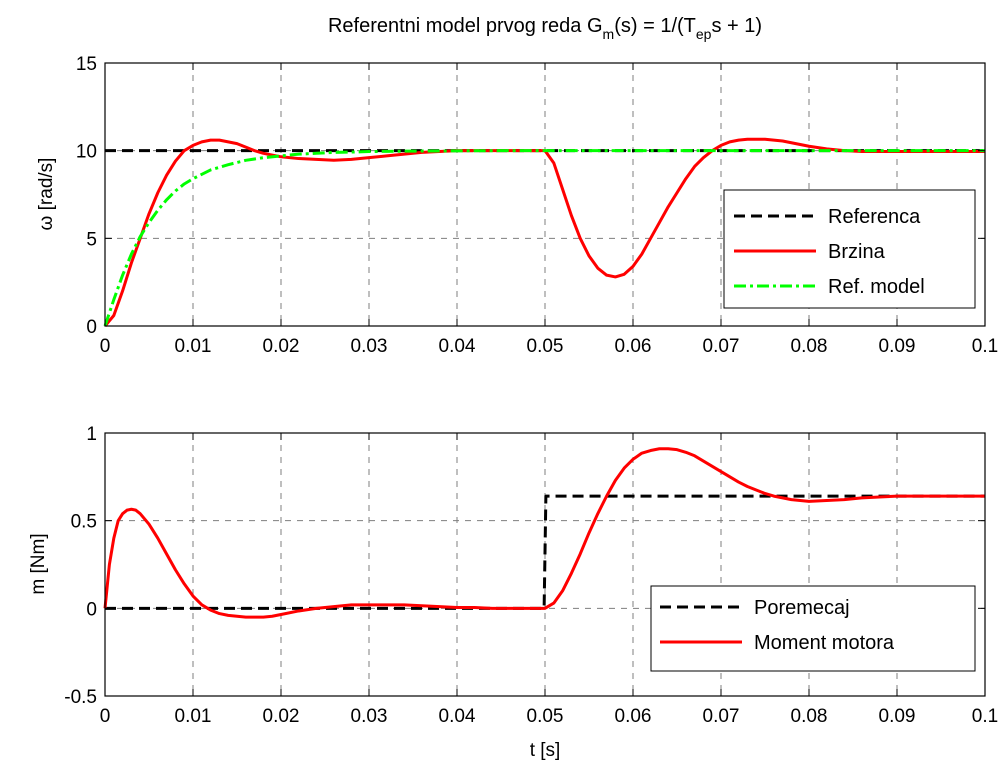 Image resolution: width=1003 pixels, height=765 pixels. I want to click on top-ytick-label: 0, so click(91, 327).